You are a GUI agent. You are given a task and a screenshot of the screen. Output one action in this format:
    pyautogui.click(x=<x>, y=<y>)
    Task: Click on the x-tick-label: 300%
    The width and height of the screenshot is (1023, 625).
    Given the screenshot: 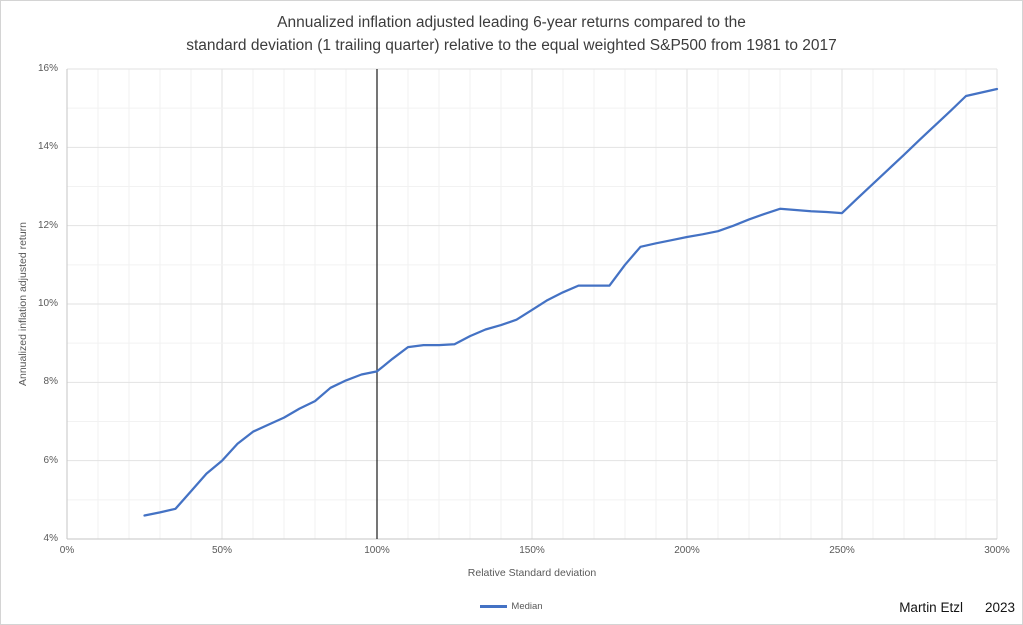 What is the action you would take?
    pyautogui.click(x=997, y=550)
    